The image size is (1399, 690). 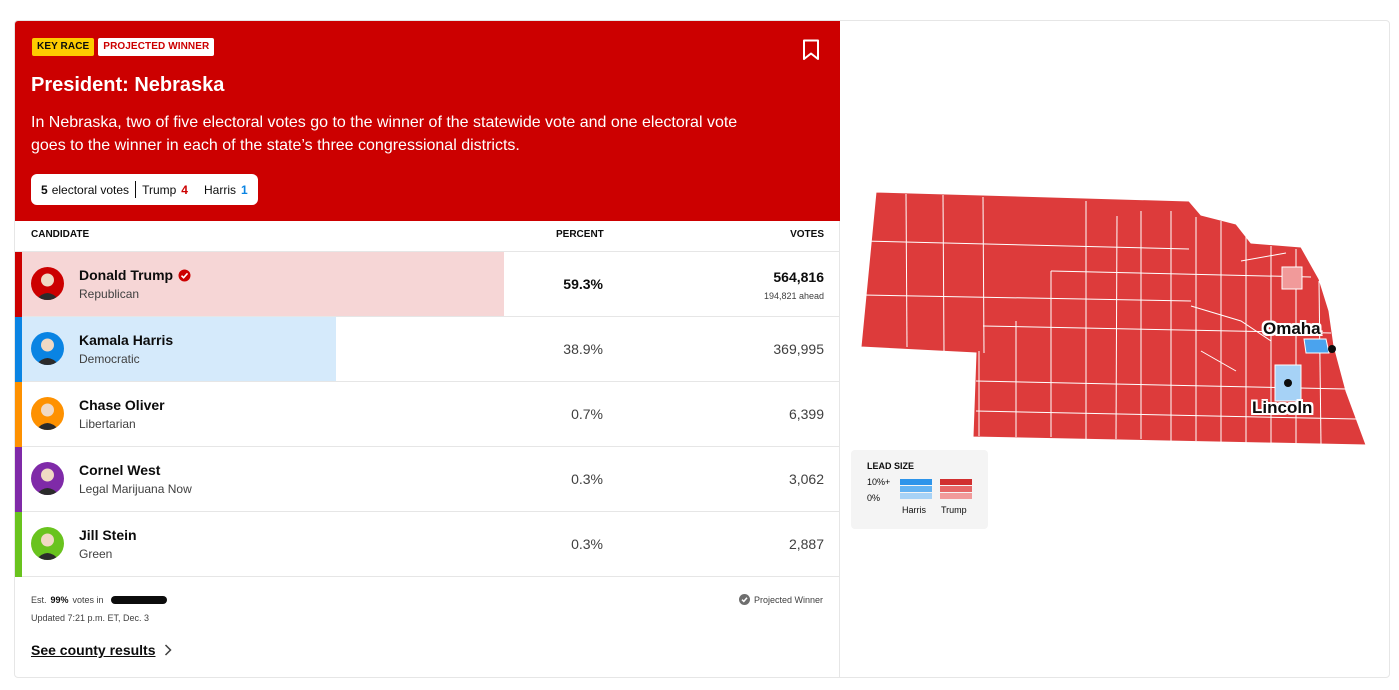 What do you see at coordinates (126, 275) in the screenshot?
I see `candidate-name-text: Donald Trump` at bounding box center [126, 275].